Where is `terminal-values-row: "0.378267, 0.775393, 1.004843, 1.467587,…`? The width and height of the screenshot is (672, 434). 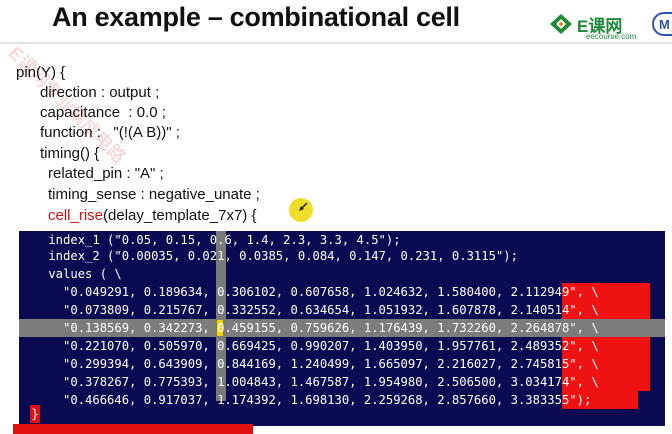 terminal-values-row: "0.378267, 0.775393, 1.004843, 1.467587,… is located at coordinates (309, 382).